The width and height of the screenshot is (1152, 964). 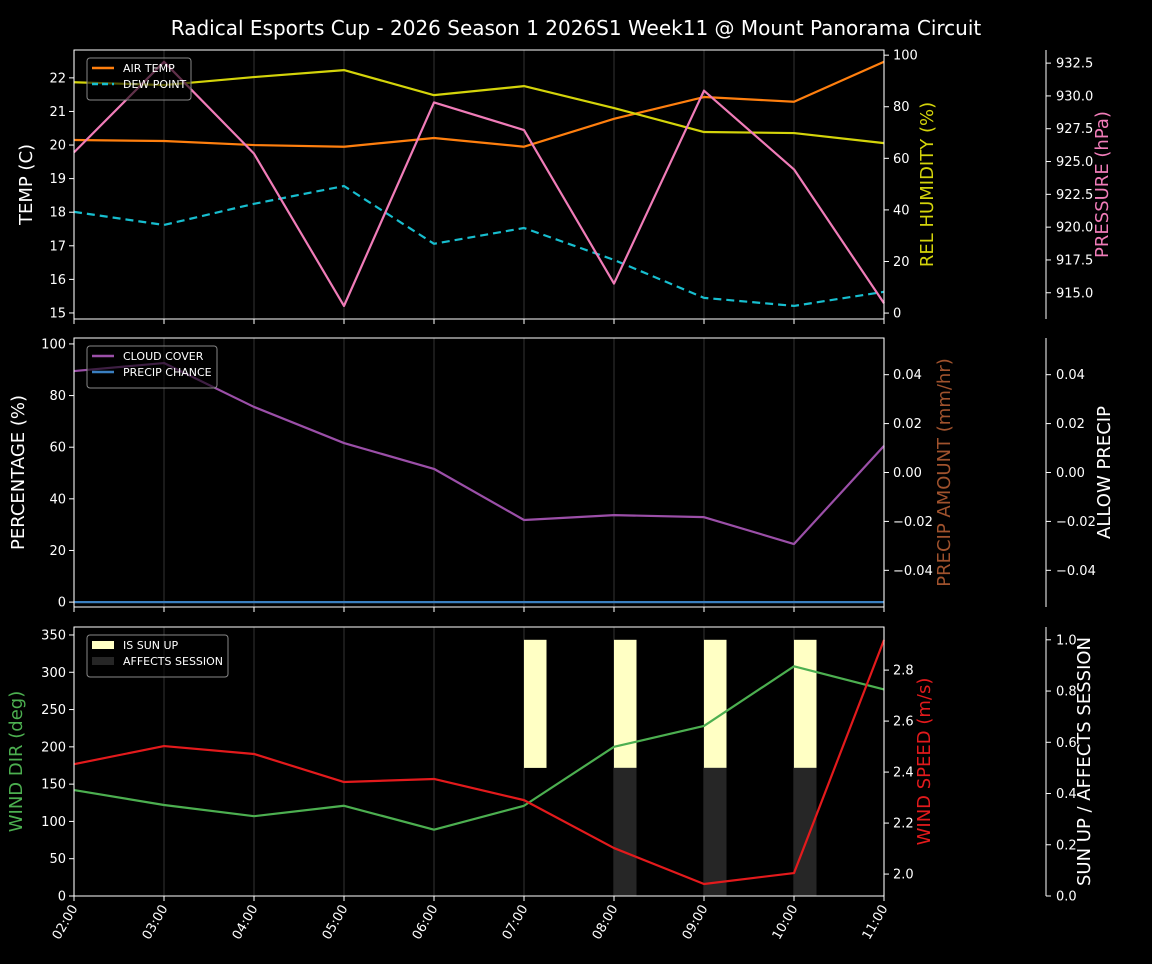 I want to click on y-tick-label: 200, so click(x=53, y=747).